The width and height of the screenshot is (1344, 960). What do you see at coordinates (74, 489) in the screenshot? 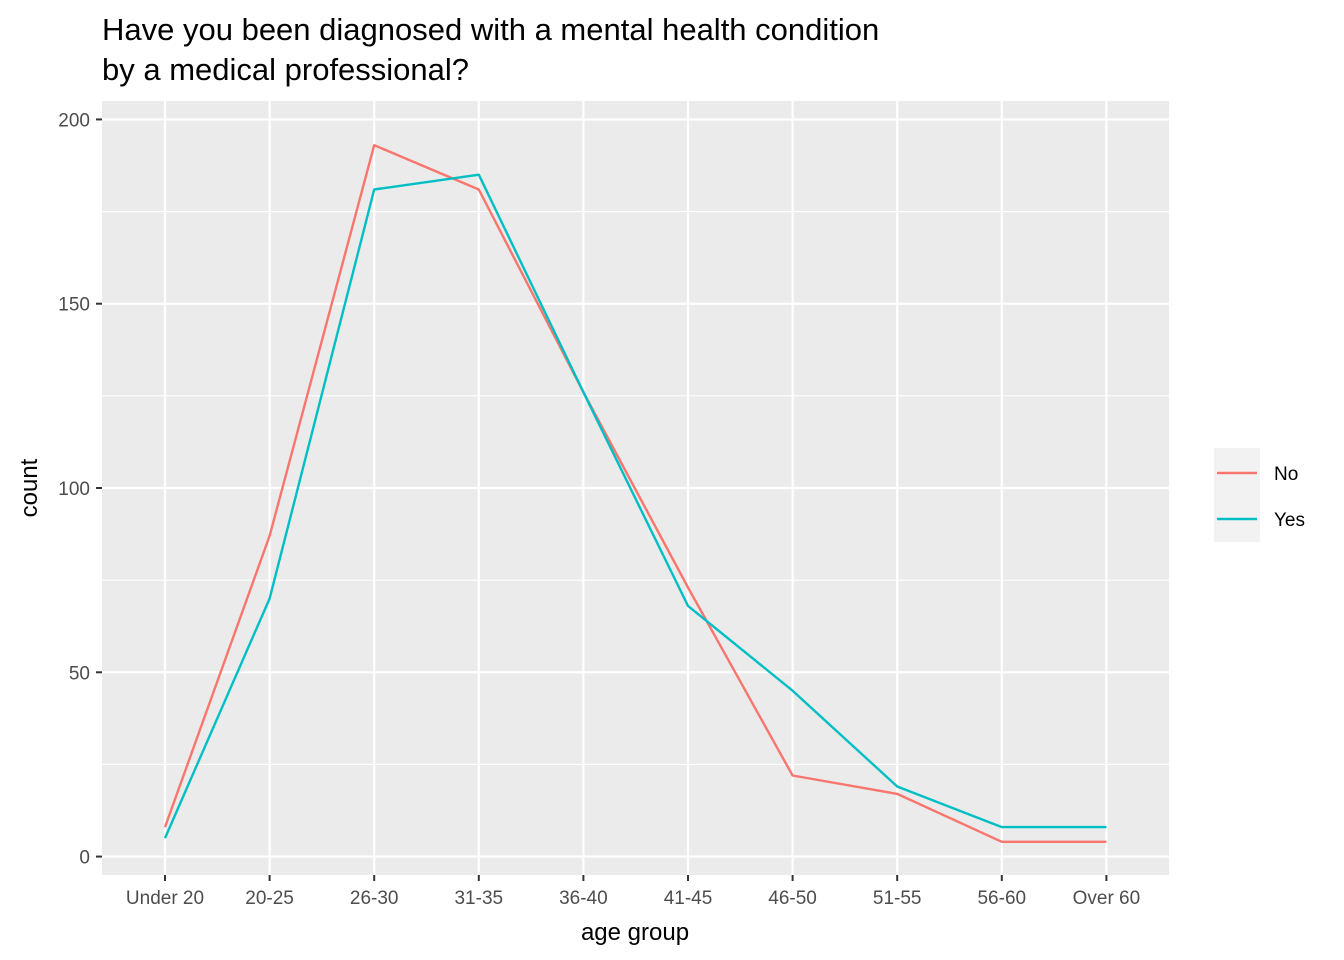
I see `y-tick-label-100: 100` at bounding box center [74, 489].